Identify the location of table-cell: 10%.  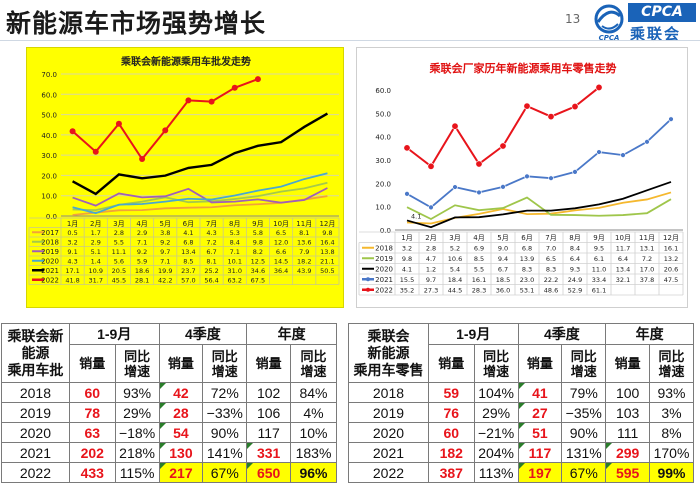
(313, 432).